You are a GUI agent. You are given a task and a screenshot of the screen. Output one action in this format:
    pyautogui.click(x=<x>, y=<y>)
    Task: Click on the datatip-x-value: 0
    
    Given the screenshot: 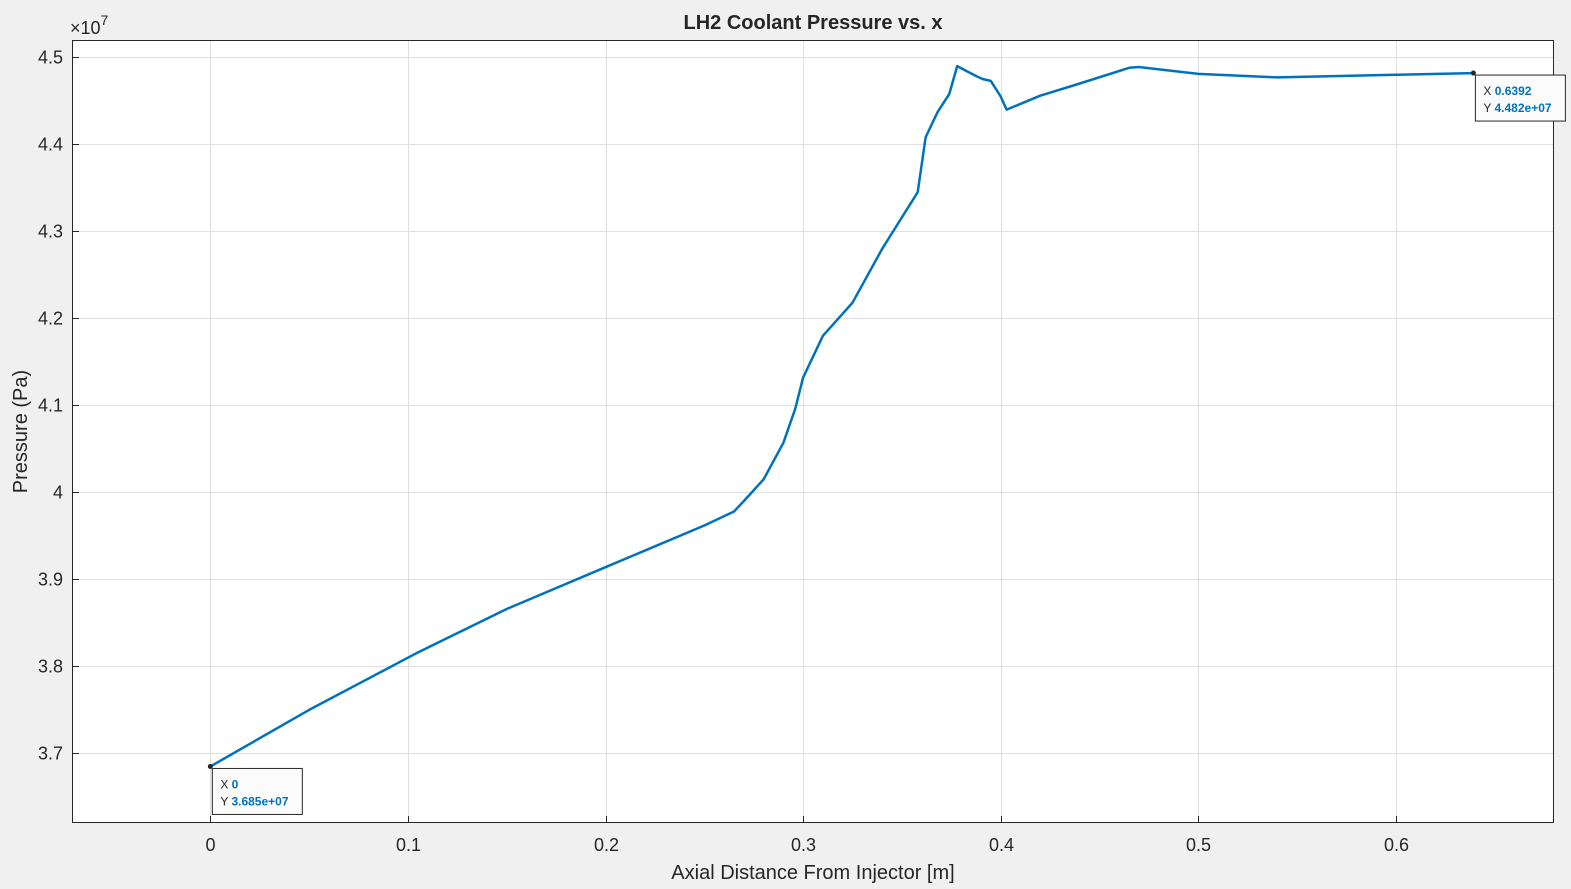 What is the action you would take?
    pyautogui.click(x=235, y=784)
    